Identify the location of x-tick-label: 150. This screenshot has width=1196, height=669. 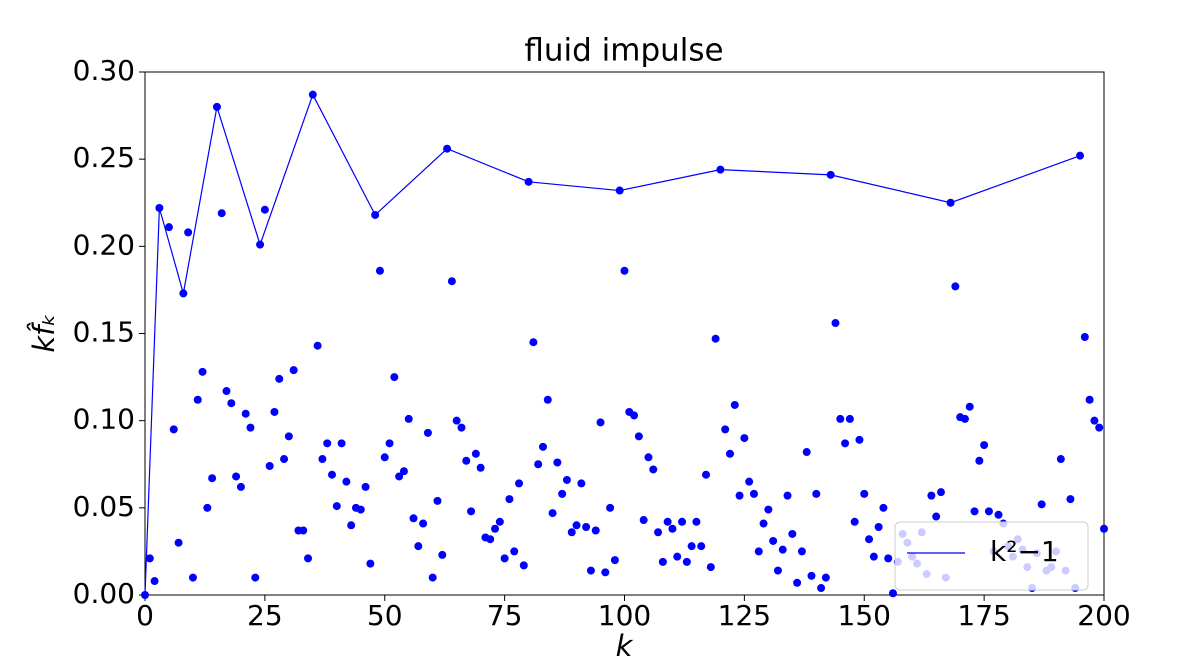
(864, 615).